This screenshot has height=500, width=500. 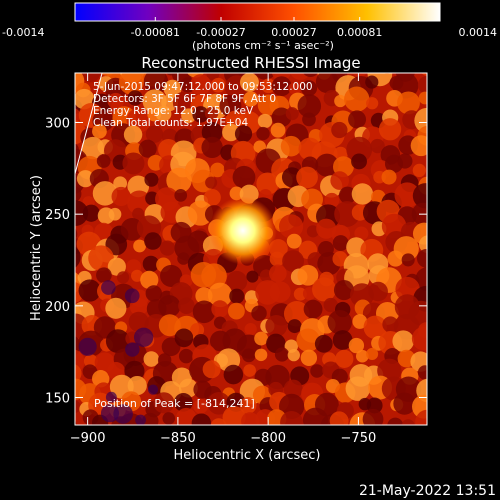 I want to click on colorbar-tick-label: 0.00081, so click(x=360, y=32).